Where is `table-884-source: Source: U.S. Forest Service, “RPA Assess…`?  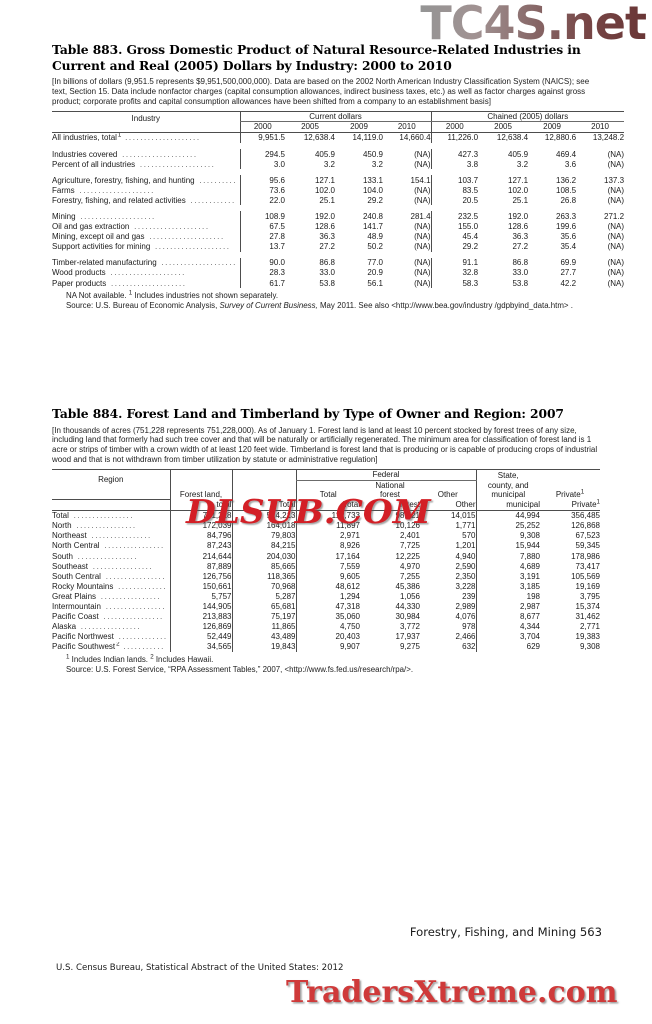 table-884-source: Source: U.S. Forest Service, “RPA Assess… is located at coordinates (240, 670).